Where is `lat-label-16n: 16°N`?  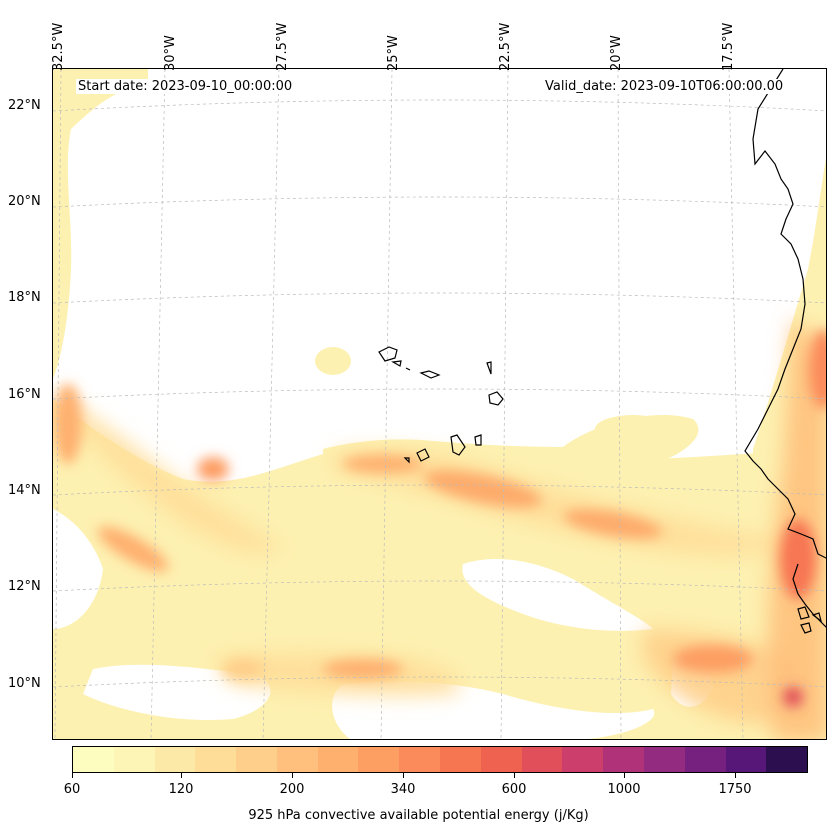
lat-label-16n: 16°N is located at coordinates (24, 394).